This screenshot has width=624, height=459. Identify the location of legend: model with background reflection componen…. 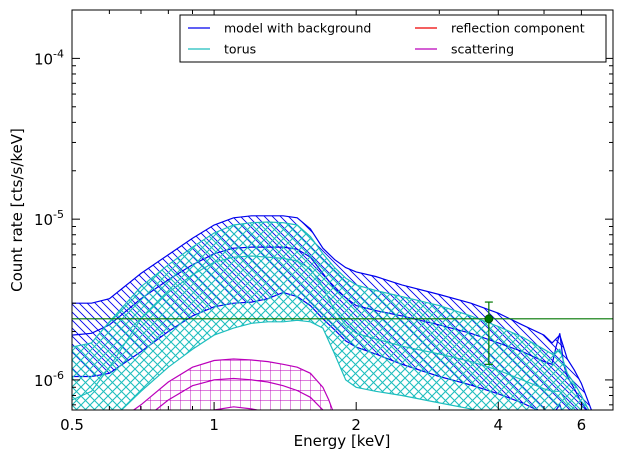
(393, 38).